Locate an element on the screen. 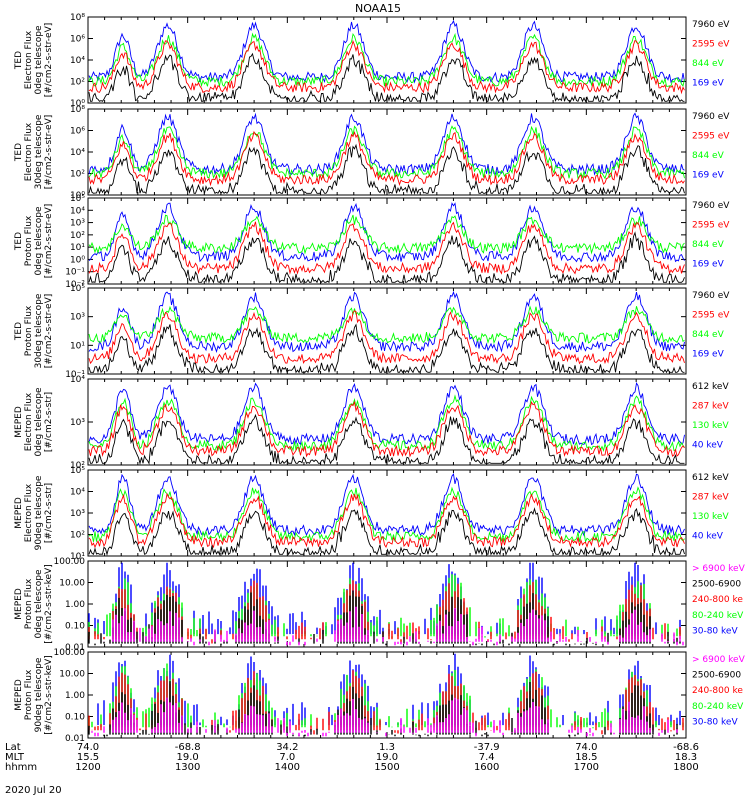 This screenshot has width=750, height=800. footer-tick-hhmm: 1200 is located at coordinates (87, 767).